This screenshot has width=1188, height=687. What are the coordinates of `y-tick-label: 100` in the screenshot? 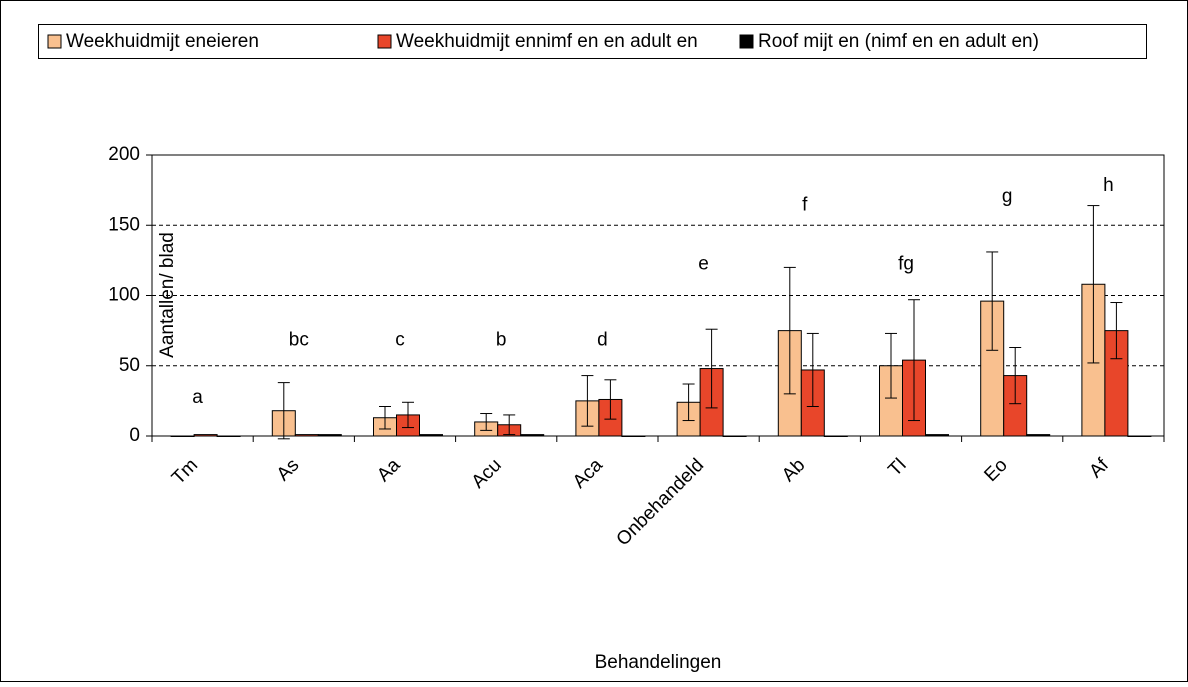 It's located at (124, 295).